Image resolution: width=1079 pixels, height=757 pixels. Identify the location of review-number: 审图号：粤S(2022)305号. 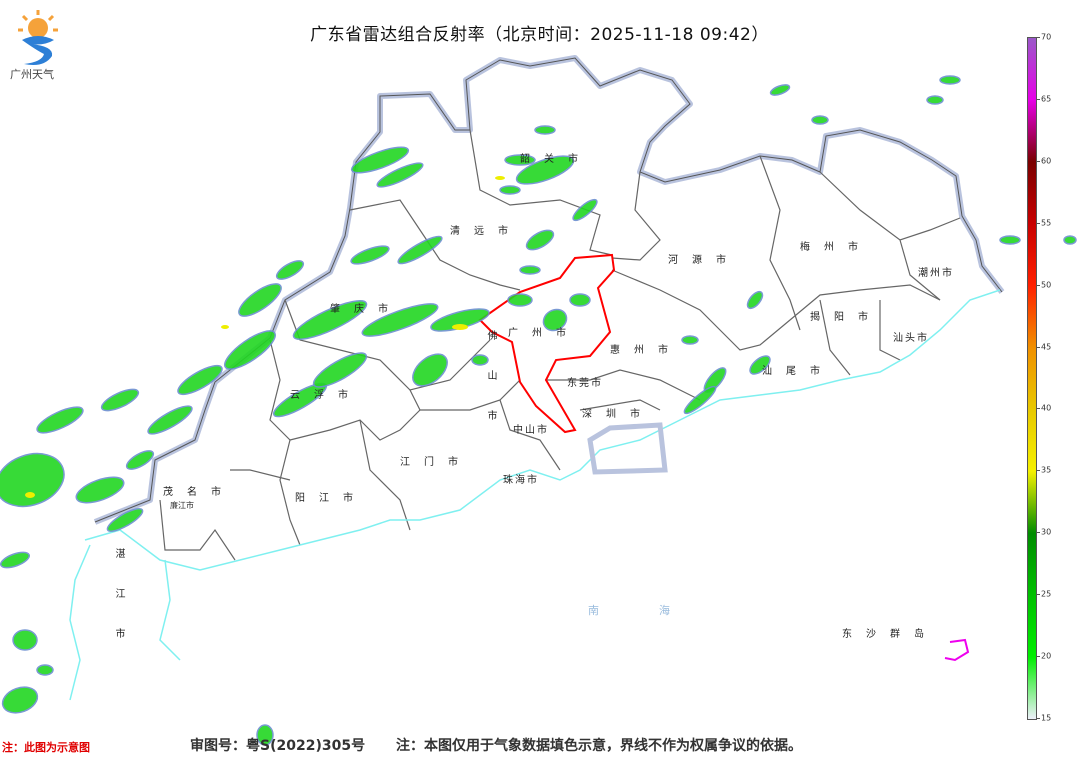
(278, 746).